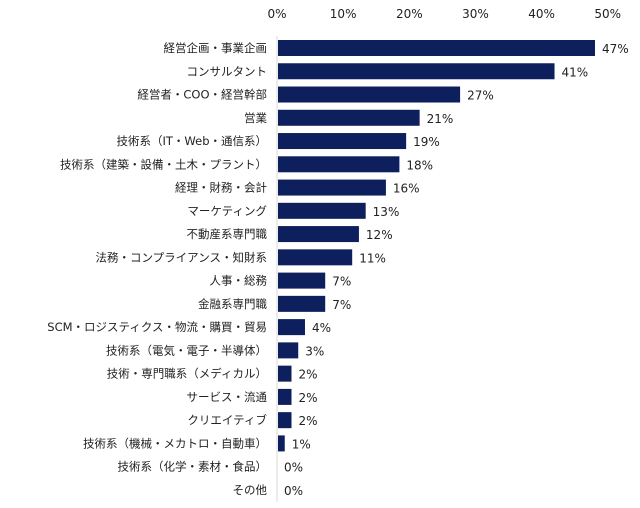 The image size is (640, 508). Describe the element at coordinates (163, 164) in the screenshot. I see `category-label: 技術系（建築・設備・土木・プラント）` at that location.